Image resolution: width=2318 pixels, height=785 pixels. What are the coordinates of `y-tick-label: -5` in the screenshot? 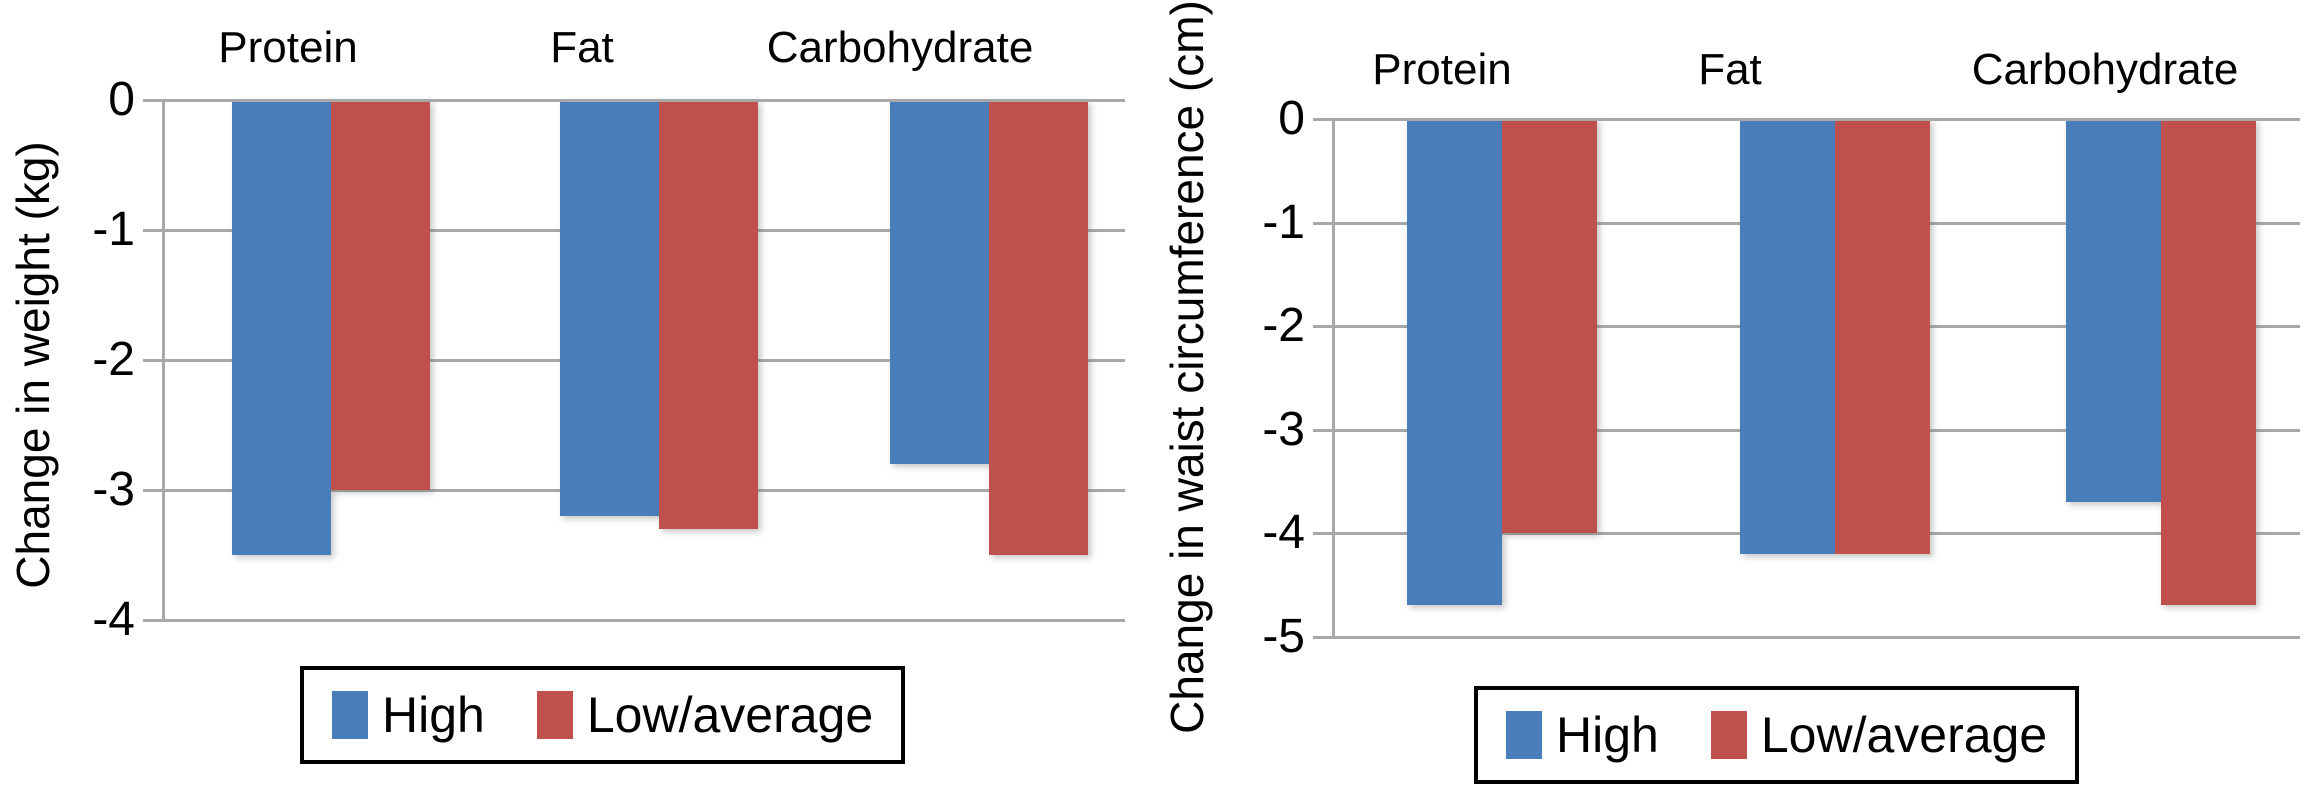 It's located at (1283, 636).